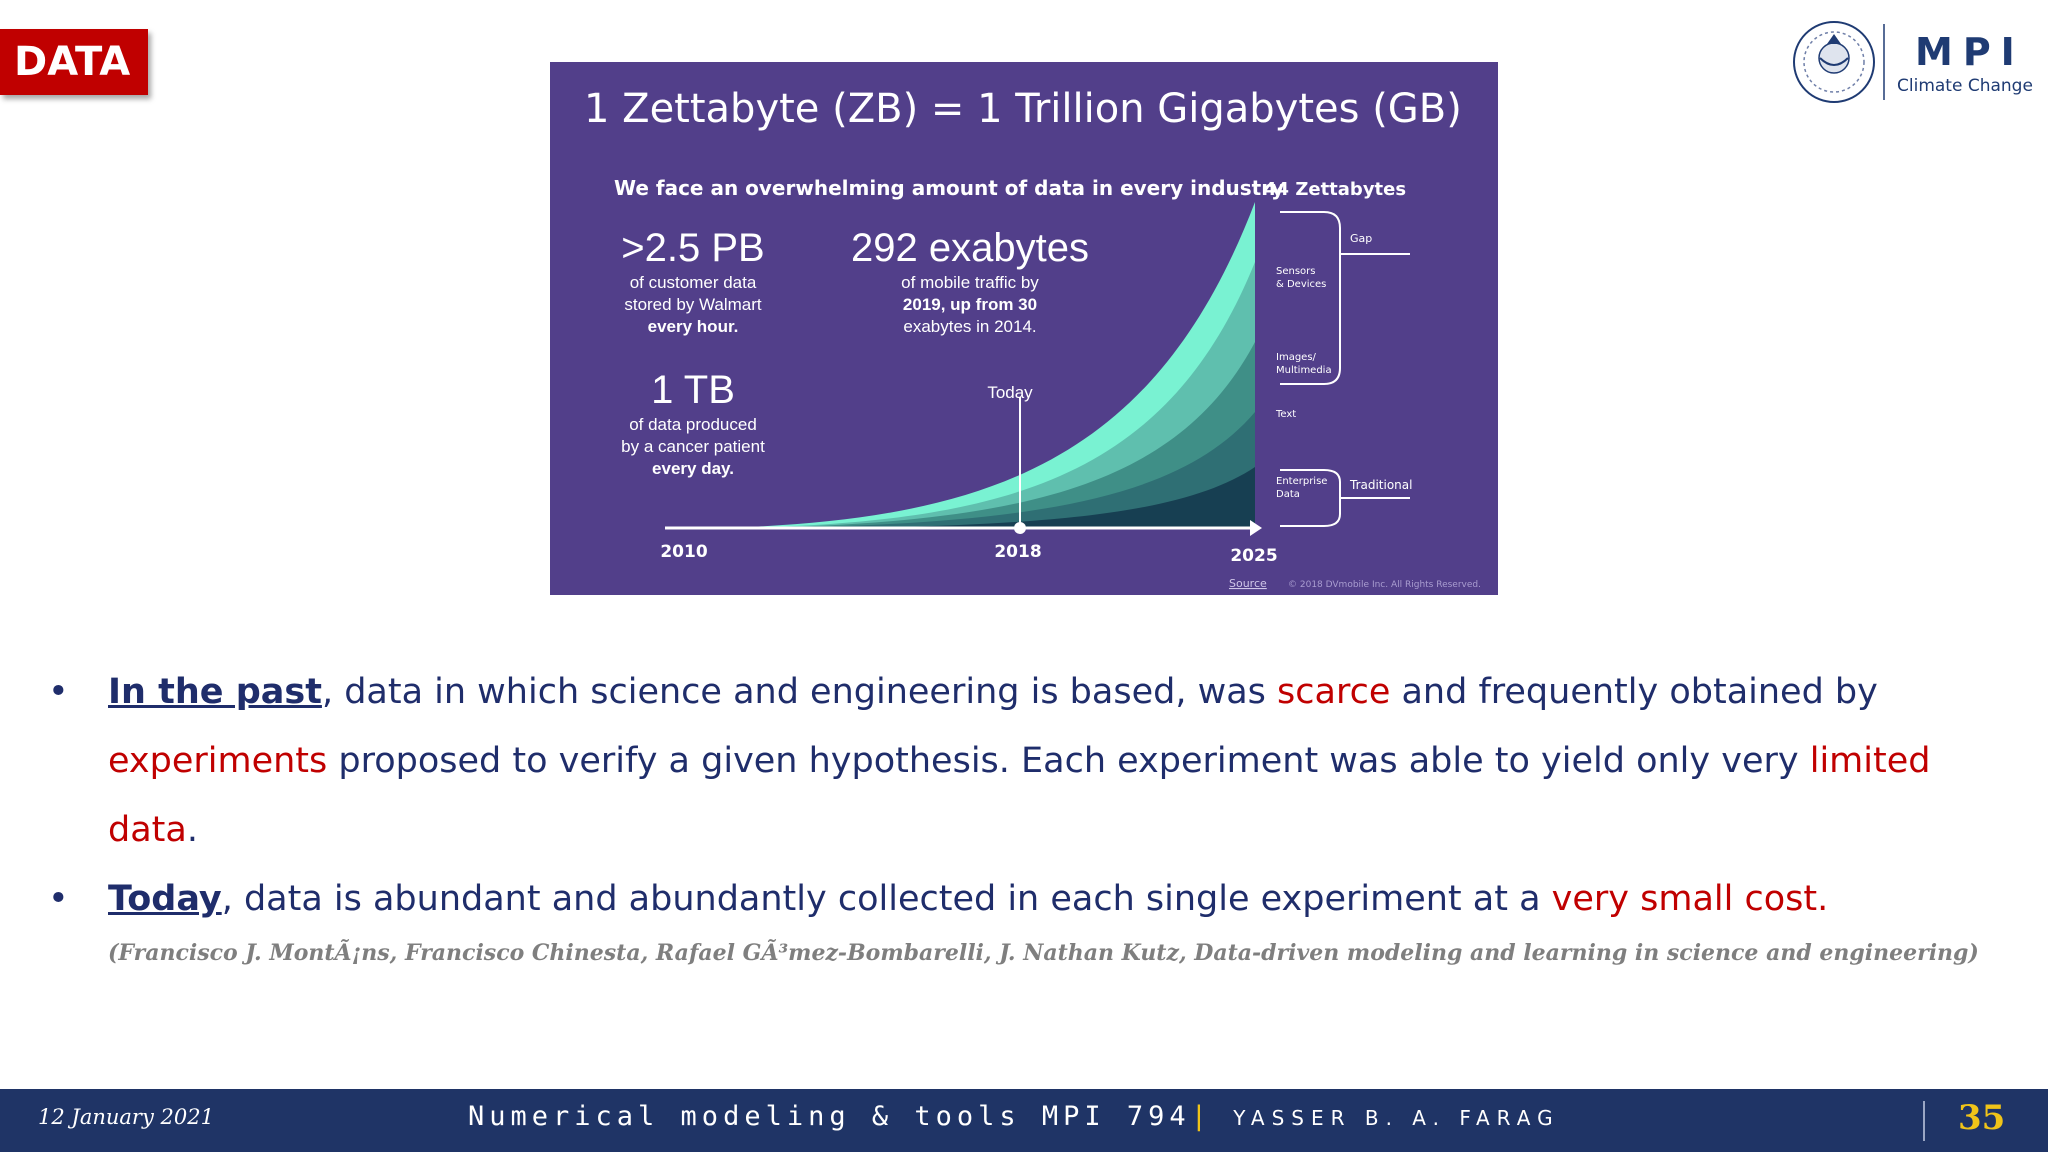 The image size is (2048, 1152). I want to click on timeline-arrow, so click(1256, 528).